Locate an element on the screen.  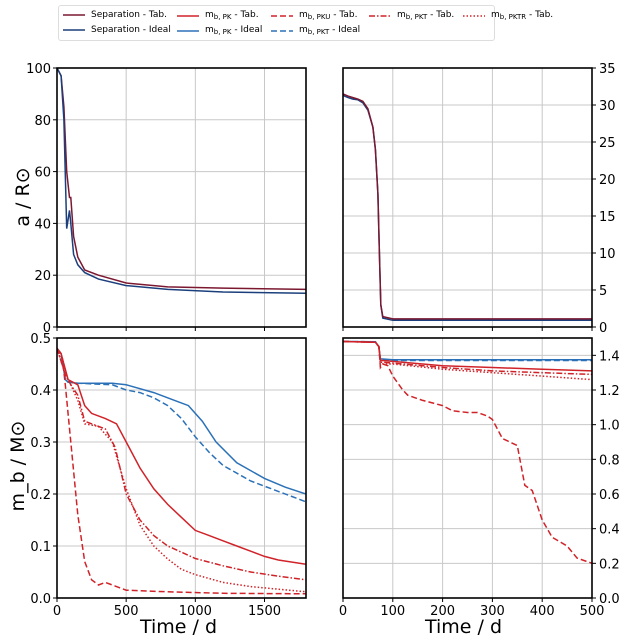
y-tick-label: 40 is located at coordinates (42, 224).